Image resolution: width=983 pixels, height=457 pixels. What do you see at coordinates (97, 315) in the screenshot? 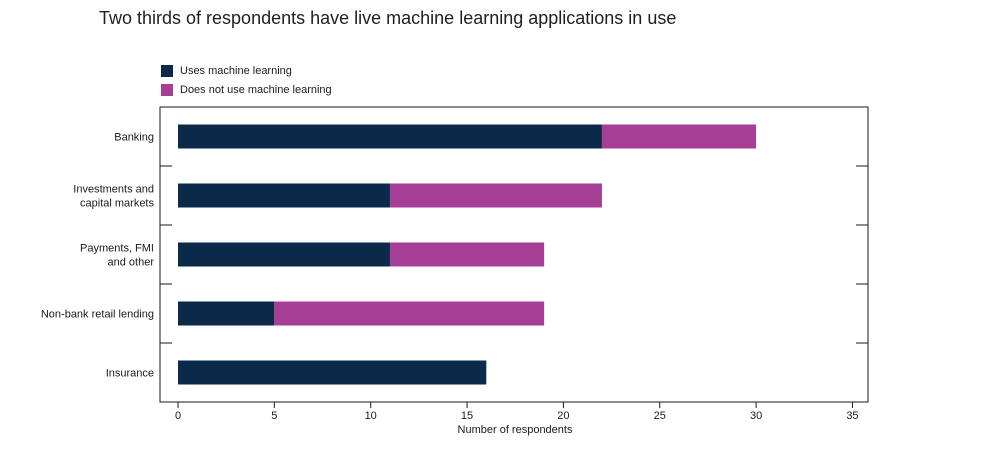
I see `category-label: Non-bank retail lending` at bounding box center [97, 315].